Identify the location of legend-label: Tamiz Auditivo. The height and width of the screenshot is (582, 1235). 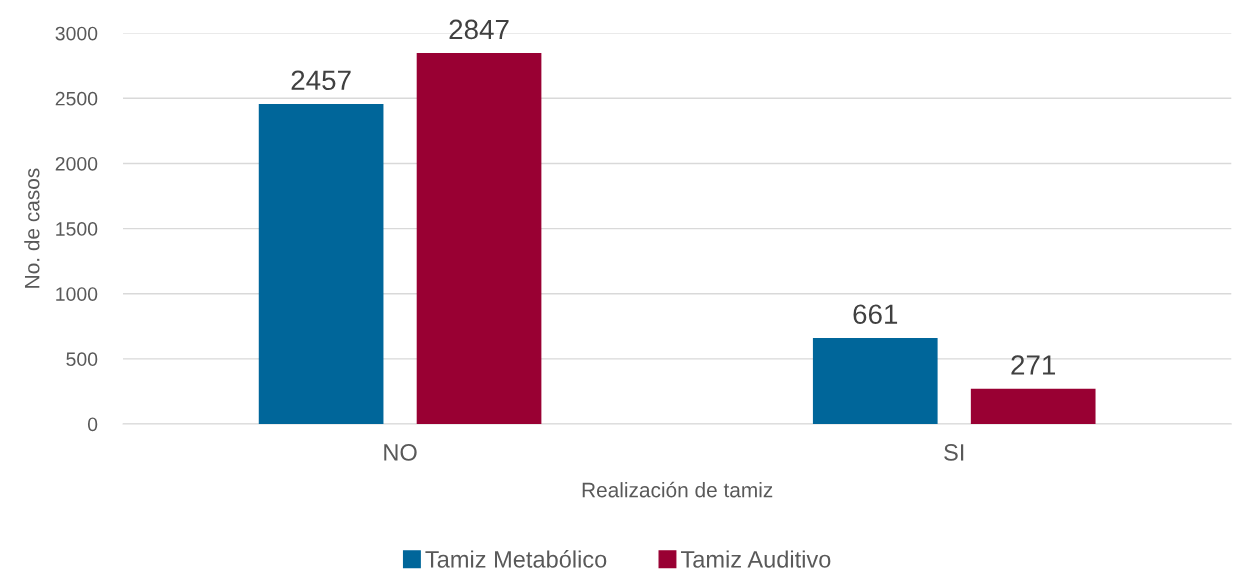
(755, 559).